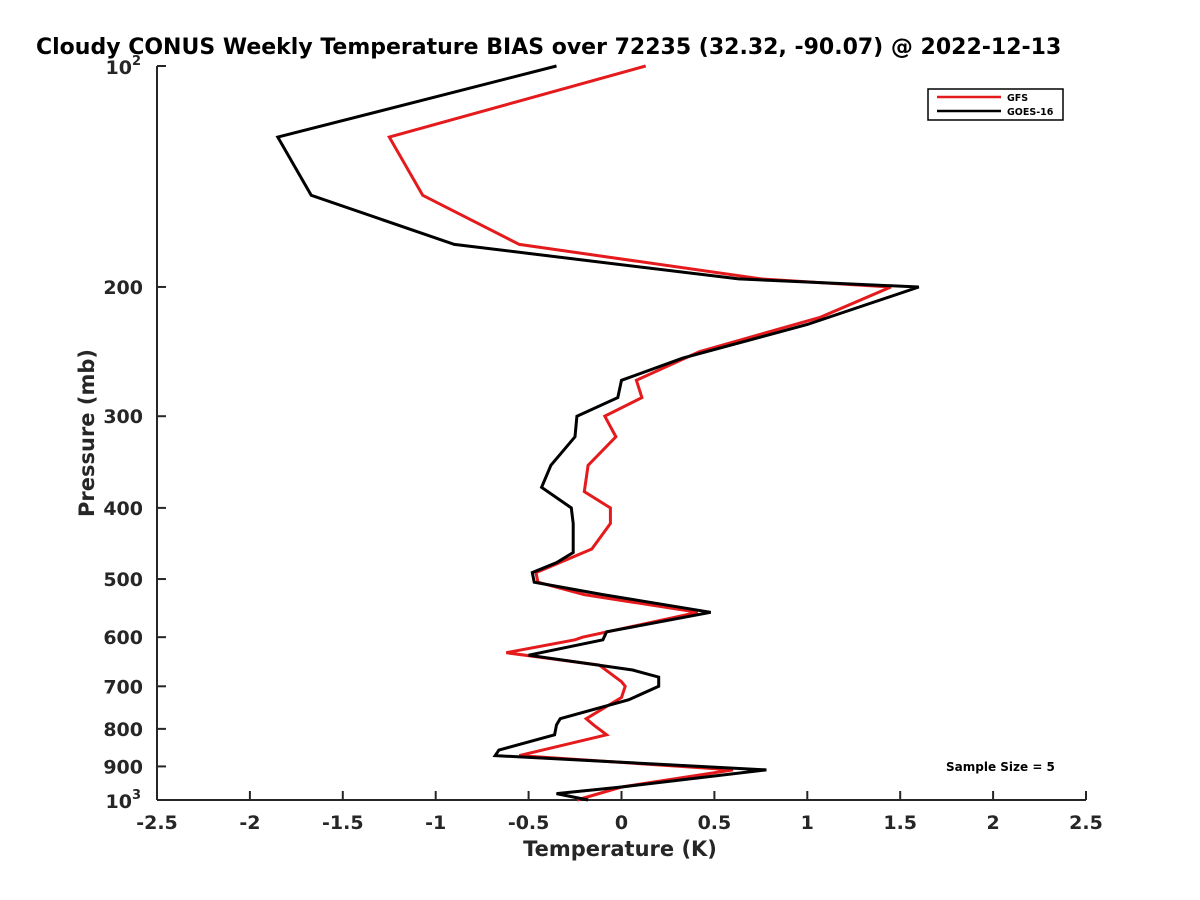  I want to click on x-tick-label: 1.5, so click(900, 823).